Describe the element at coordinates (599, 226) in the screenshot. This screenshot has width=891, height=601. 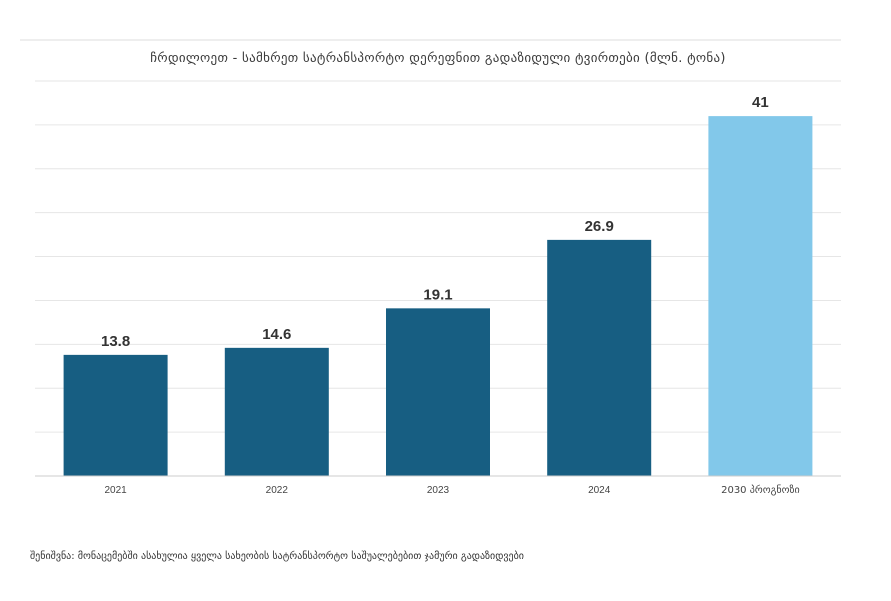
I see `bar-value-label: 26.9` at that location.